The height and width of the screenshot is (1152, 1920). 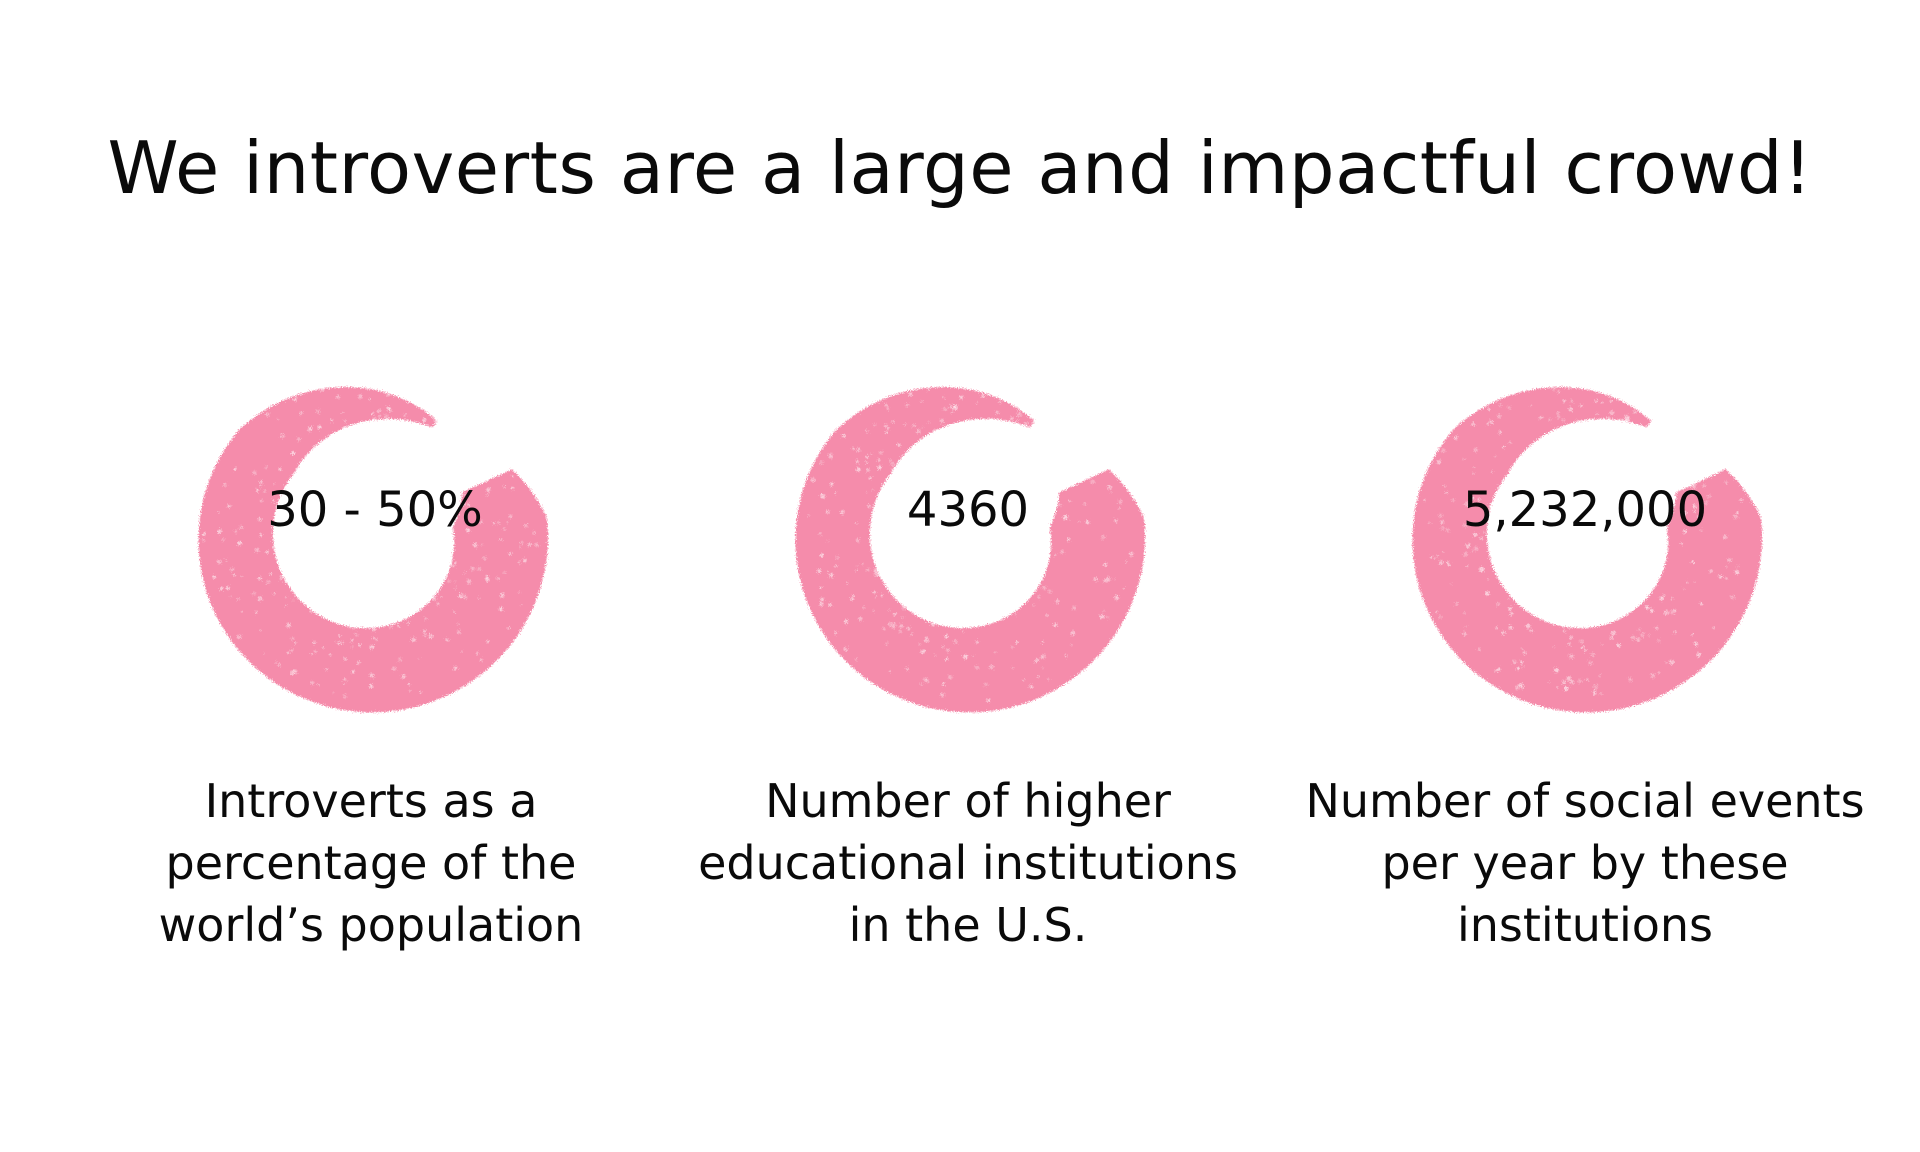 What do you see at coordinates (971, 549) in the screenshot?
I see `crayon-stroke` at bounding box center [971, 549].